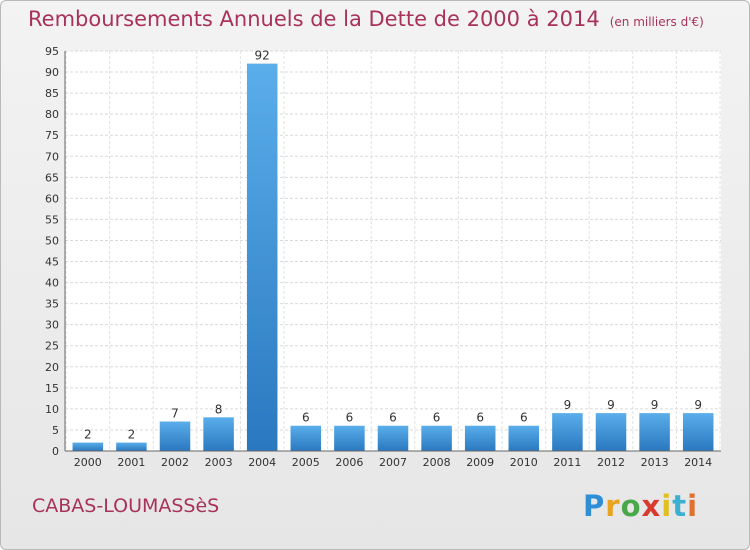 Image resolution: width=750 pixels, height=550 pixels. I want to click on logo-letter: r, so click(613, 506).